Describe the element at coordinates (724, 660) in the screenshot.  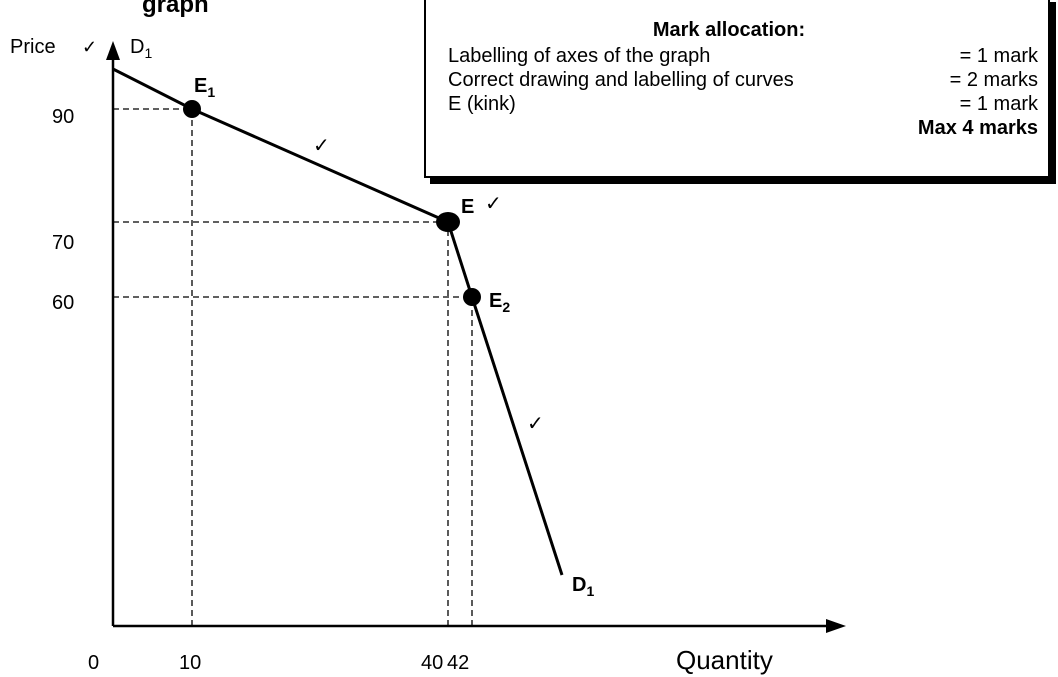
I see `x-axis-label: Quantity` at that location.